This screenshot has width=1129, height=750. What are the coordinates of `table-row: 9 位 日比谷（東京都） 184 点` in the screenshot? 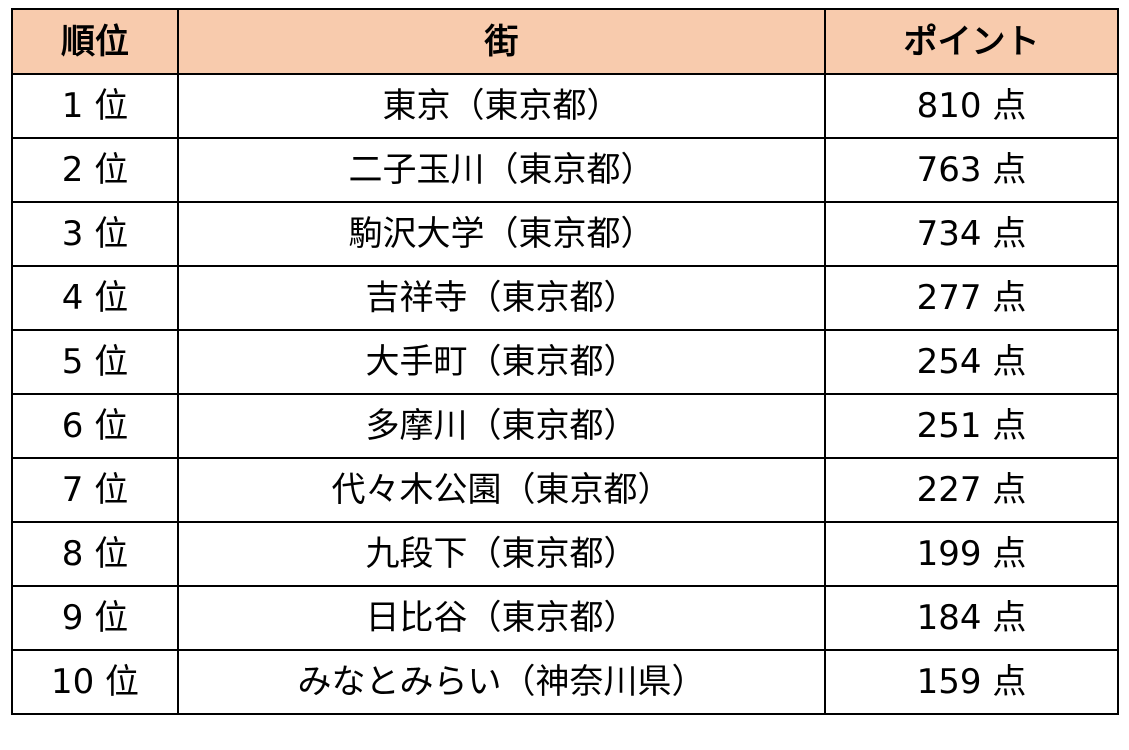 It's located at (565, 618).